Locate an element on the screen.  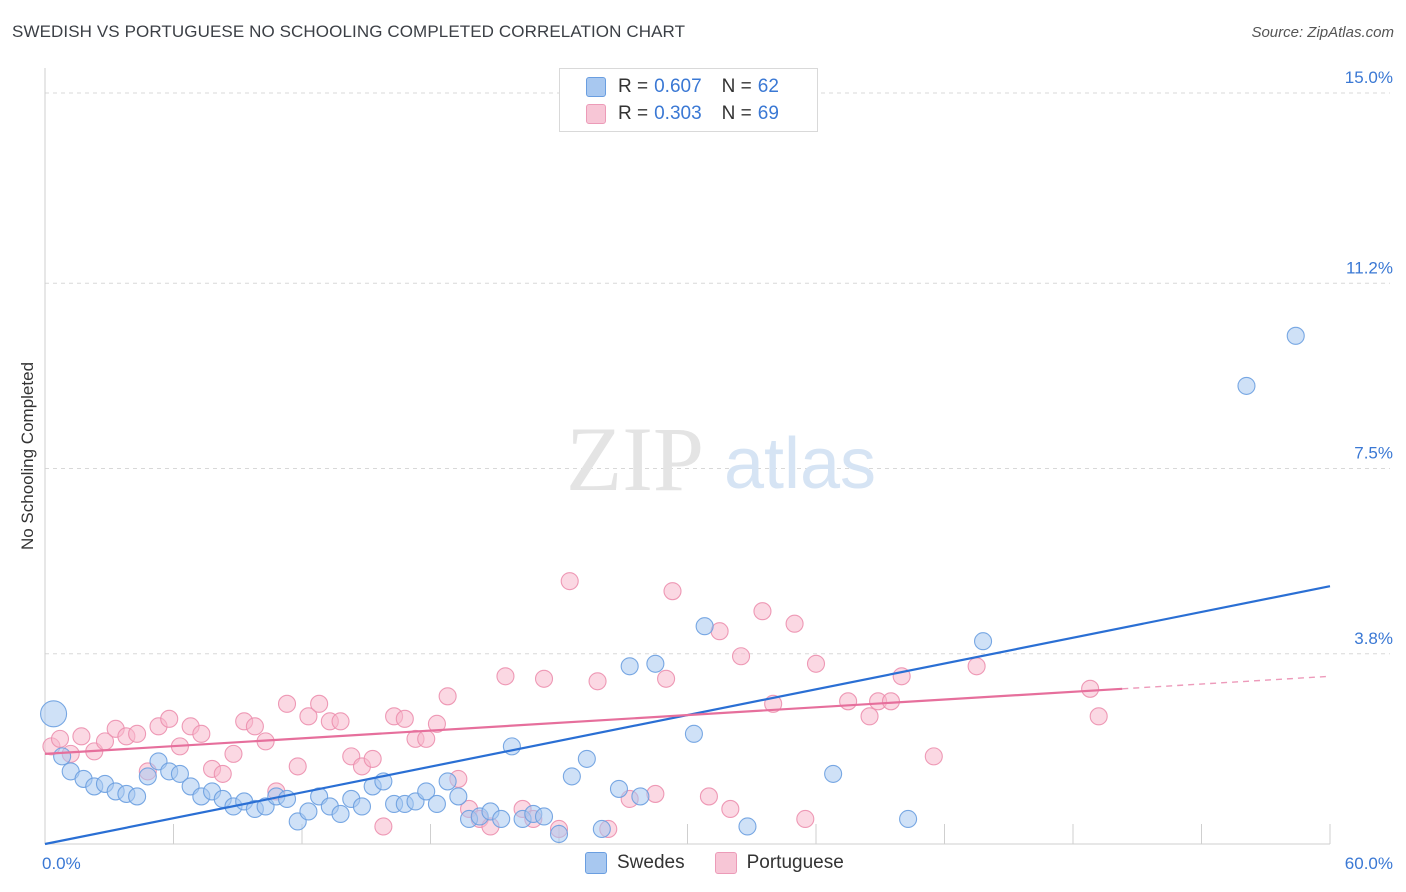
x-tick-label: 60.0% is located at coordinates (1369, 863).